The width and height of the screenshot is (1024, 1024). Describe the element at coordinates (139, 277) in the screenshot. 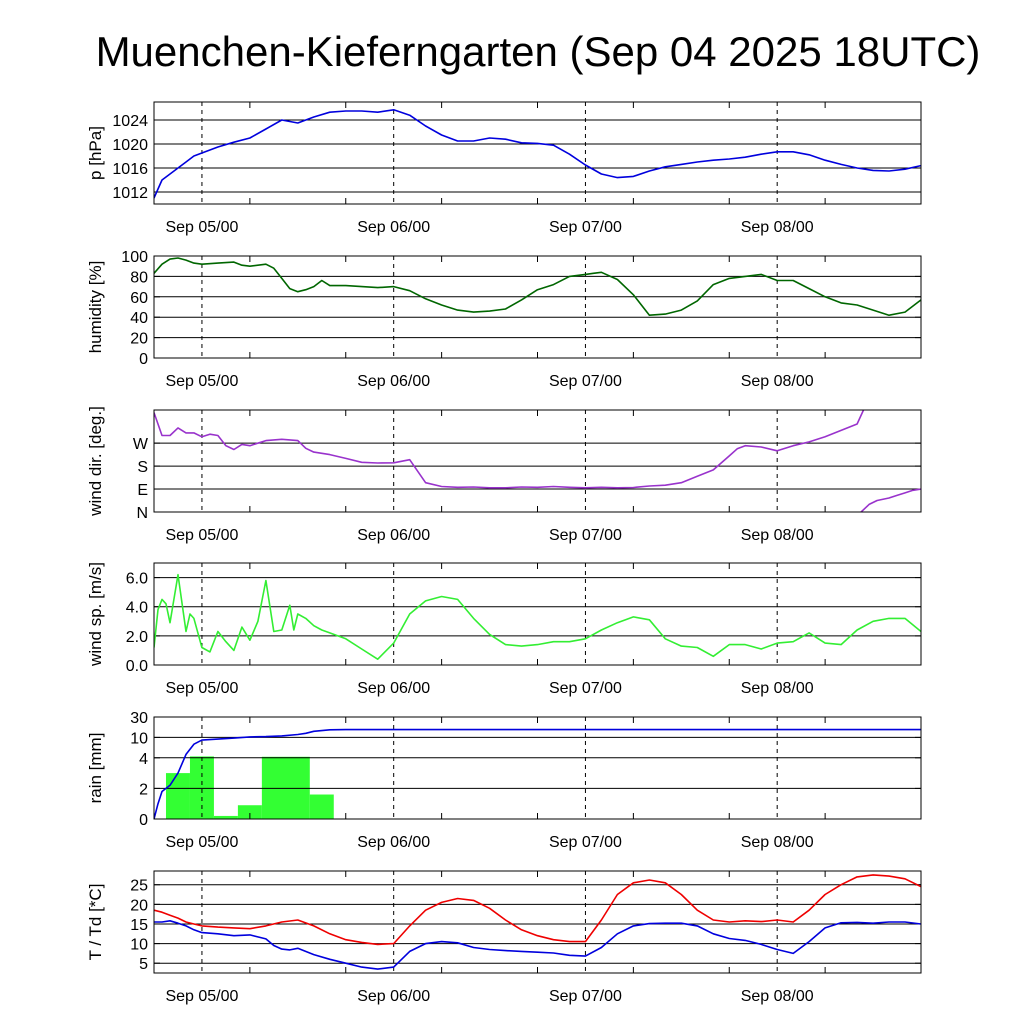

I see `y-tick-label: 80` at that location.